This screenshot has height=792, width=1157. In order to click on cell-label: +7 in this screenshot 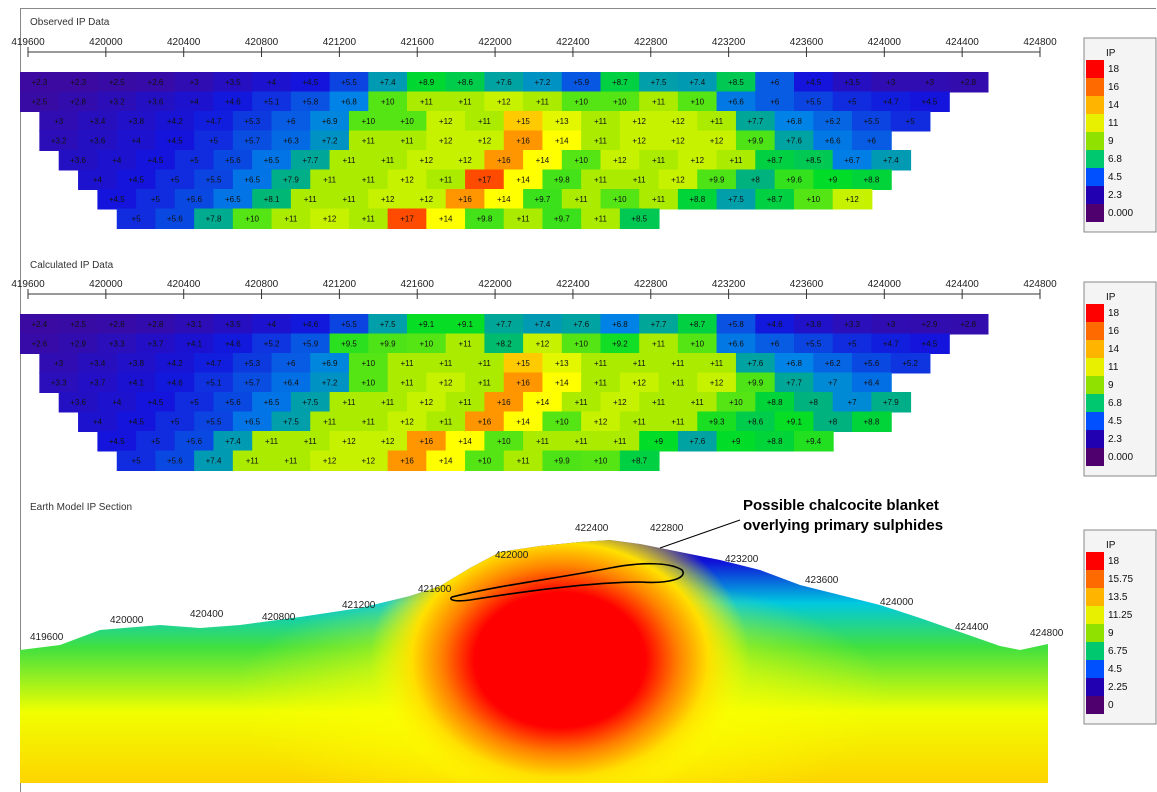, I will do `click(852, 402)`.